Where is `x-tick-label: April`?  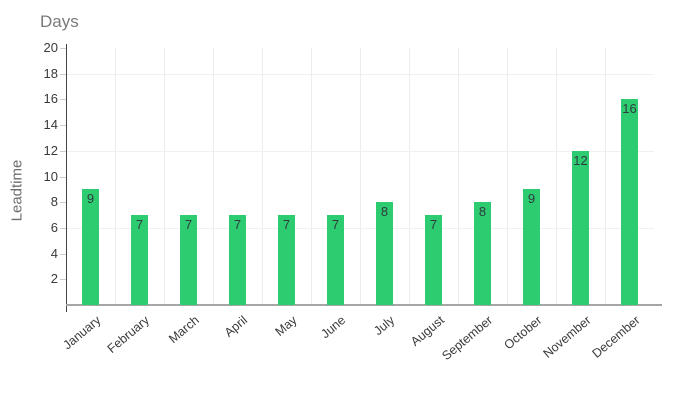 x-tick-label: April is located at coordinates (236, 326).